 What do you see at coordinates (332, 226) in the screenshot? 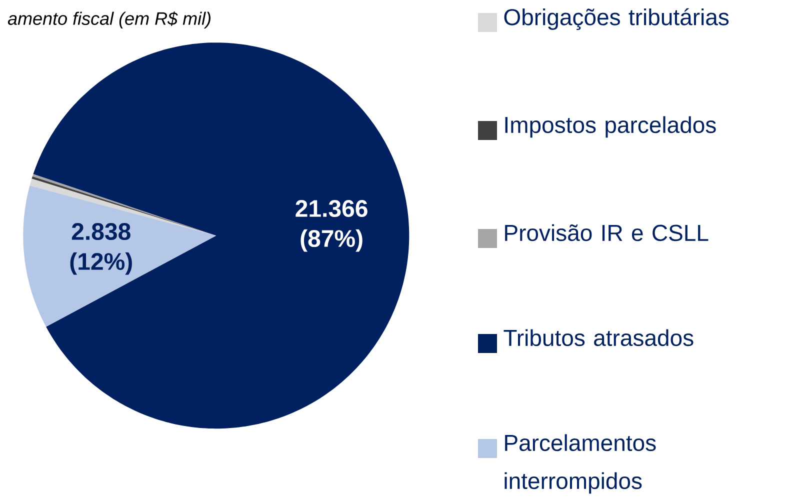
I see `data-label: 21.366 (87%)` at bounding box center [332, 226].